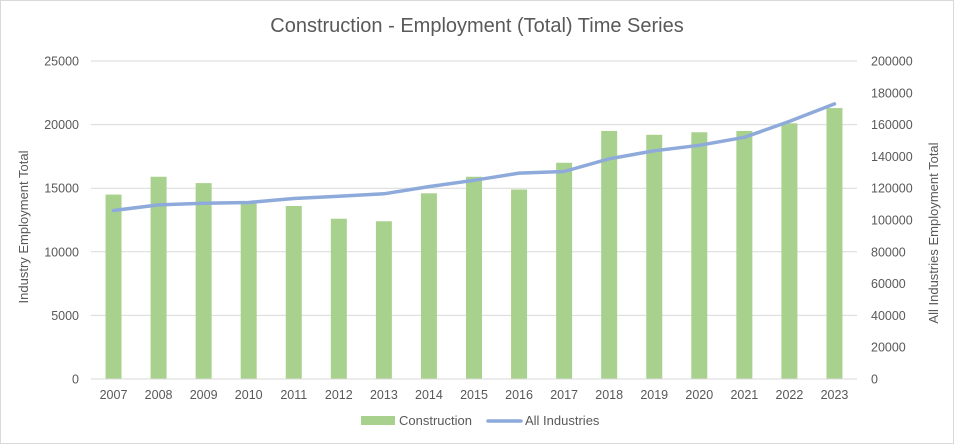 The width and height of the screenshot is (954, 448). What do you see at coordinates (892, 189) in the screenshot?
I see `right-tick-label: 120000` at bounding box center [892, 189].